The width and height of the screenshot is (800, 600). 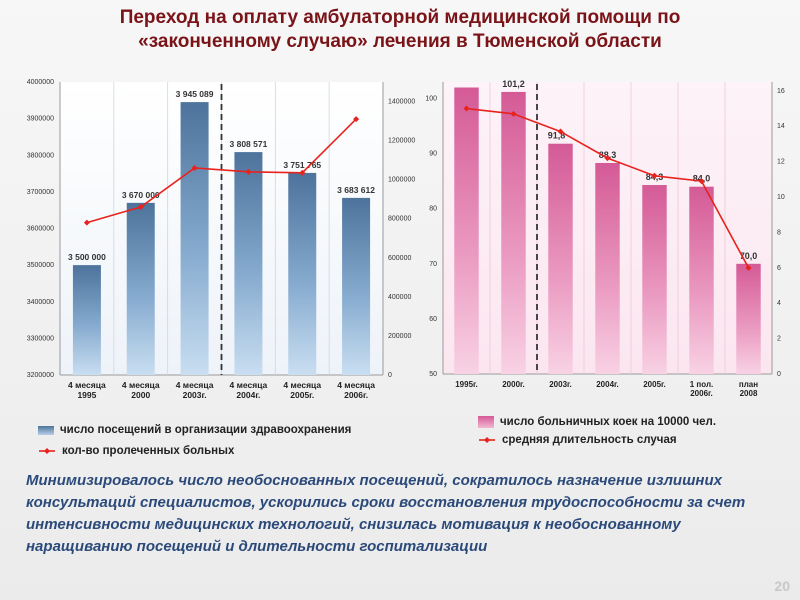 I want to click on x-tick-label: 2004г., so click(x=607, y=384).